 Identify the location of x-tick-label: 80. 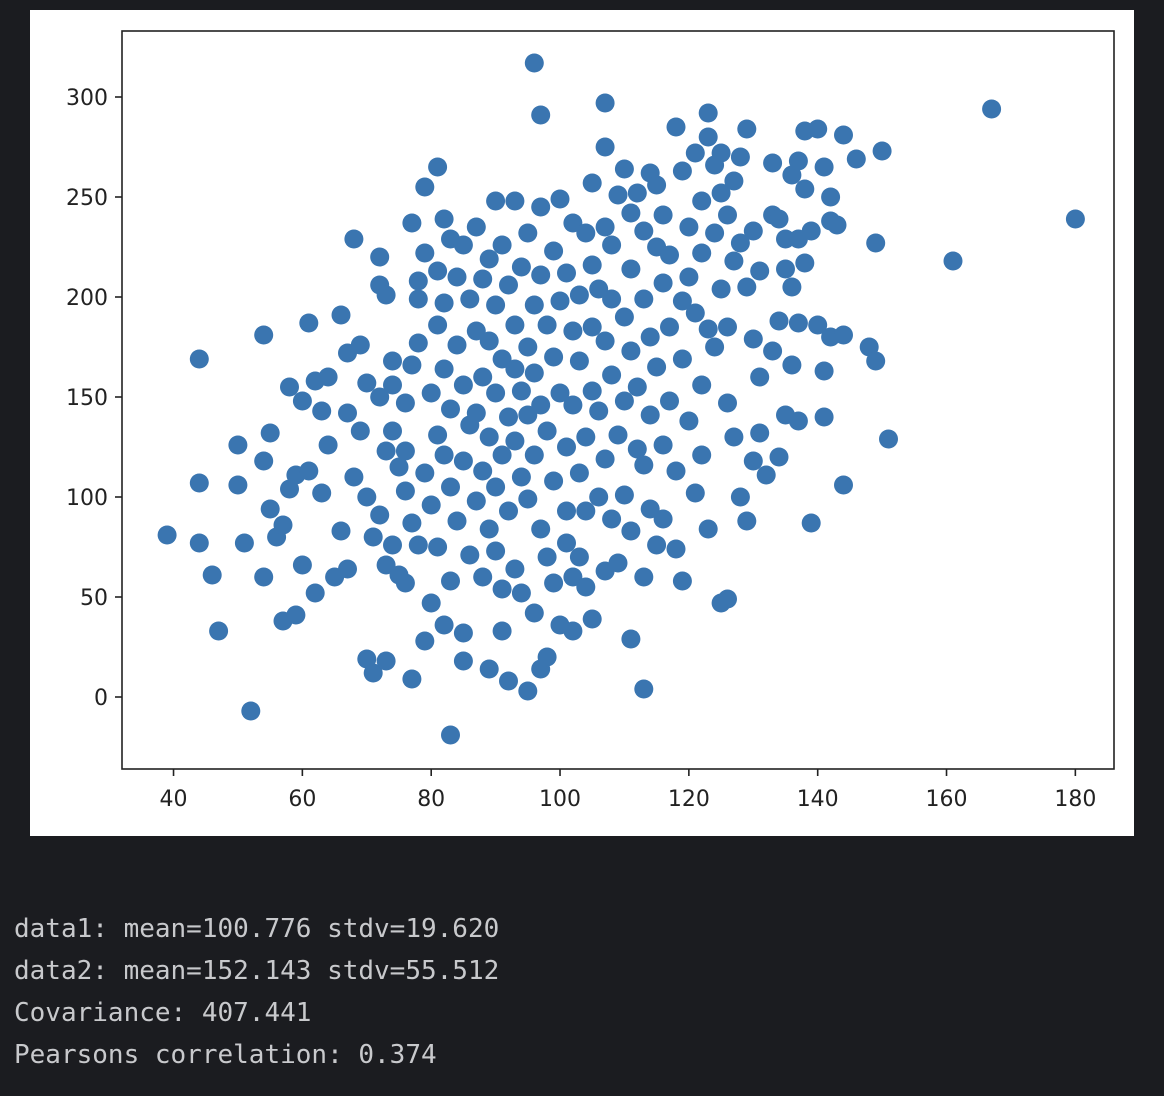
(431, 799).